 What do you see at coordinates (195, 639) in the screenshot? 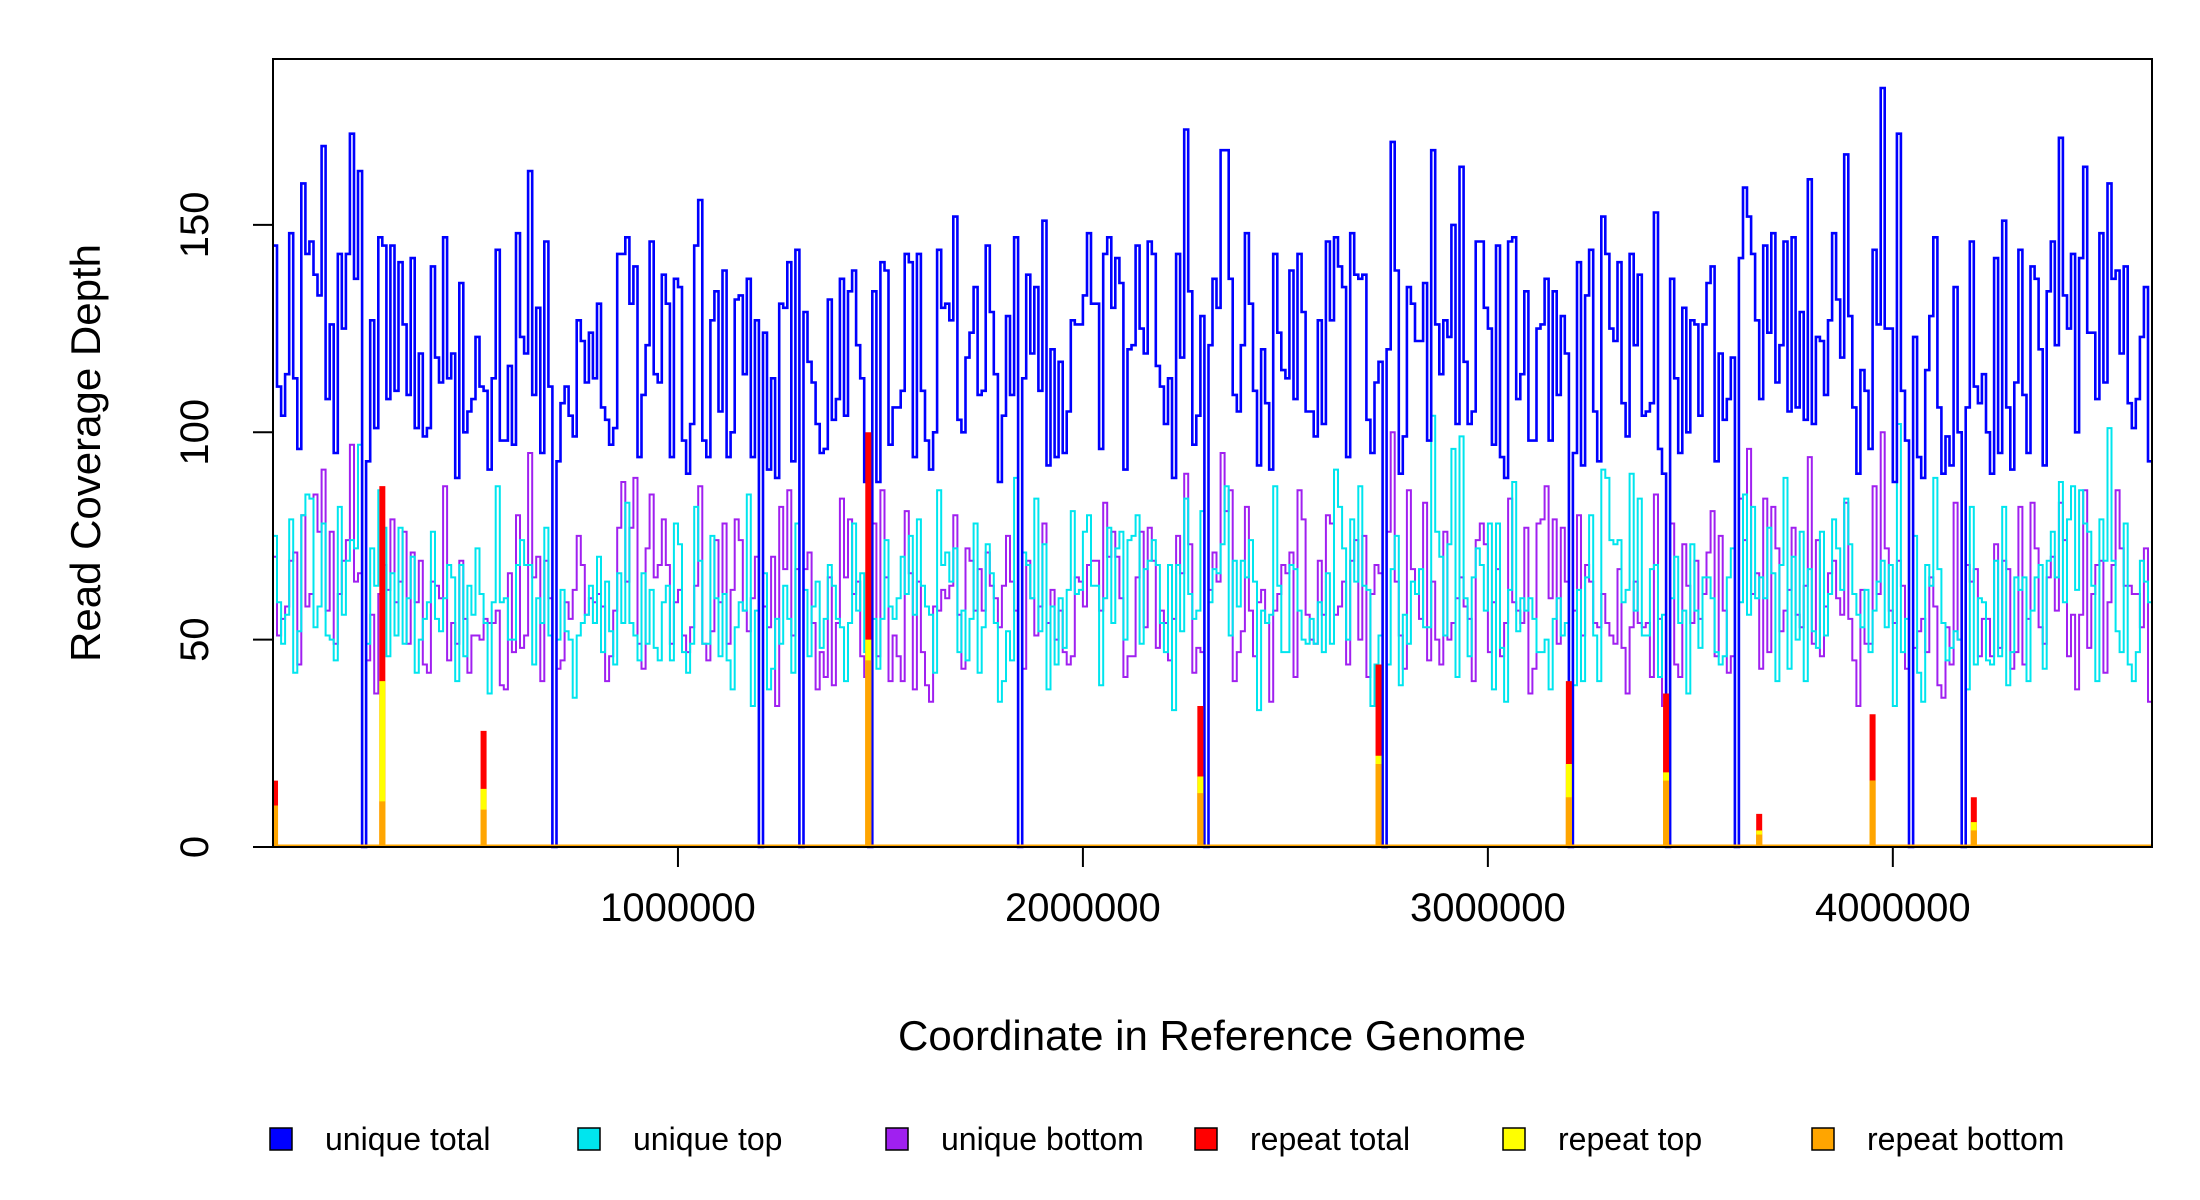
I see `y-tick-label: 50` at bounding box center [195, 639].